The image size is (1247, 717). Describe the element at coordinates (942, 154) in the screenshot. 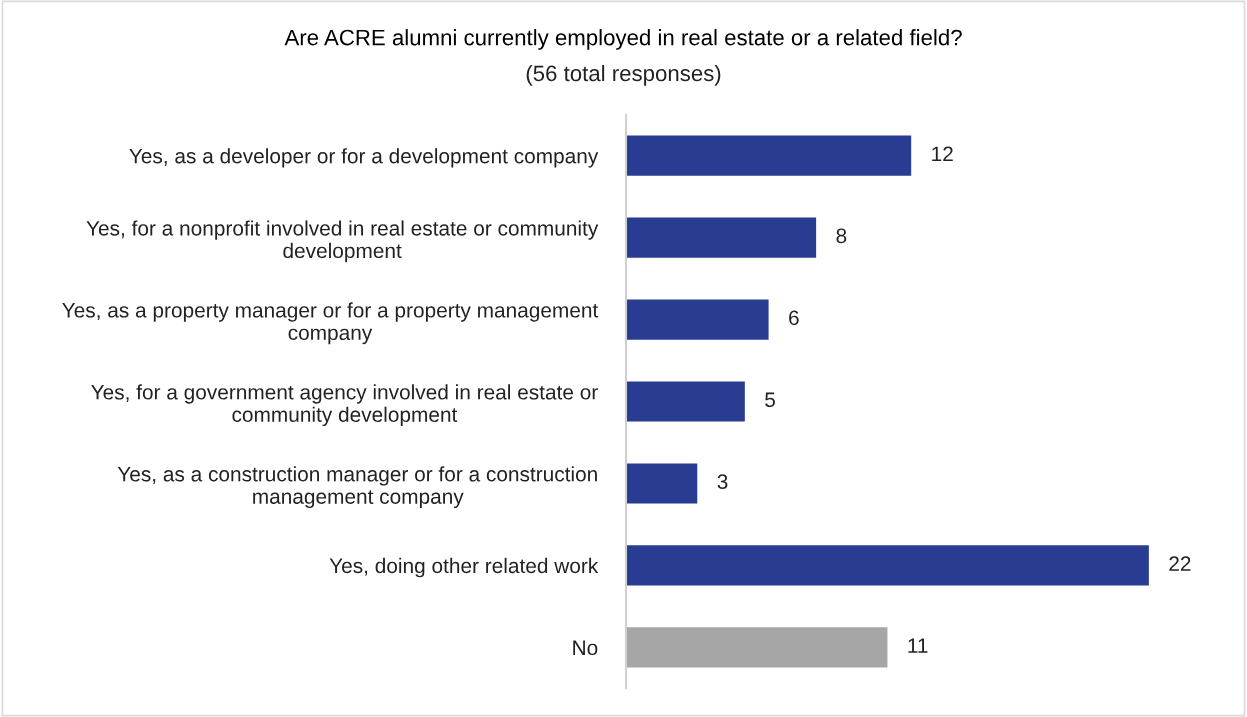

I see `data-label: 12` at that location.